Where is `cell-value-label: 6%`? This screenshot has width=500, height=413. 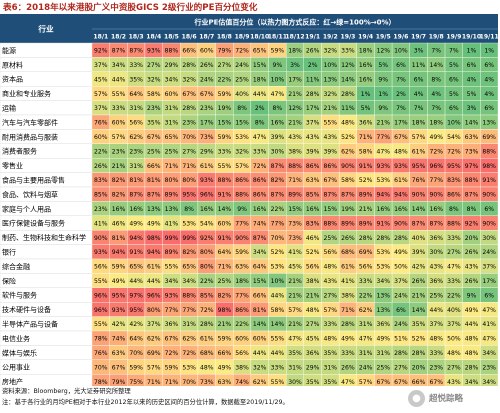
cell-value-label: 6% is located at coordinates (489, 295).